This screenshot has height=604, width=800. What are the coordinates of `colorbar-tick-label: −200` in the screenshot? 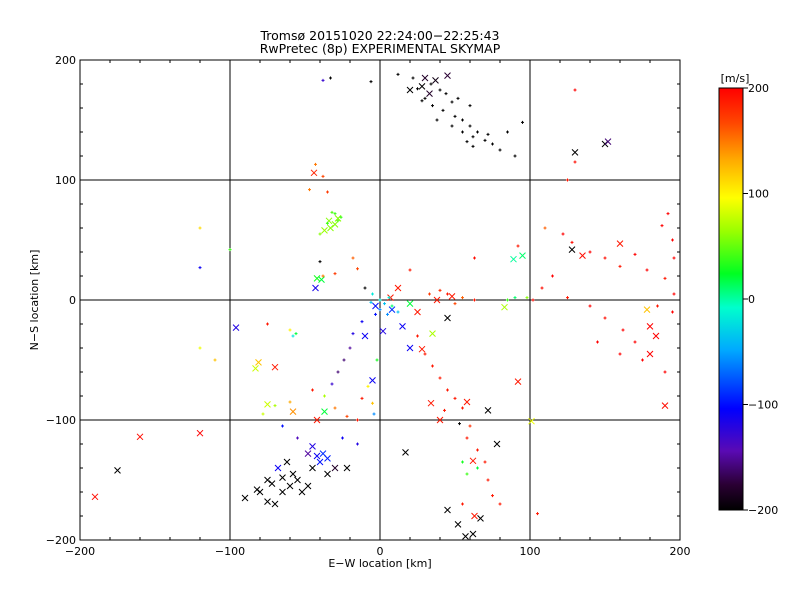 It's located at (763, 510).